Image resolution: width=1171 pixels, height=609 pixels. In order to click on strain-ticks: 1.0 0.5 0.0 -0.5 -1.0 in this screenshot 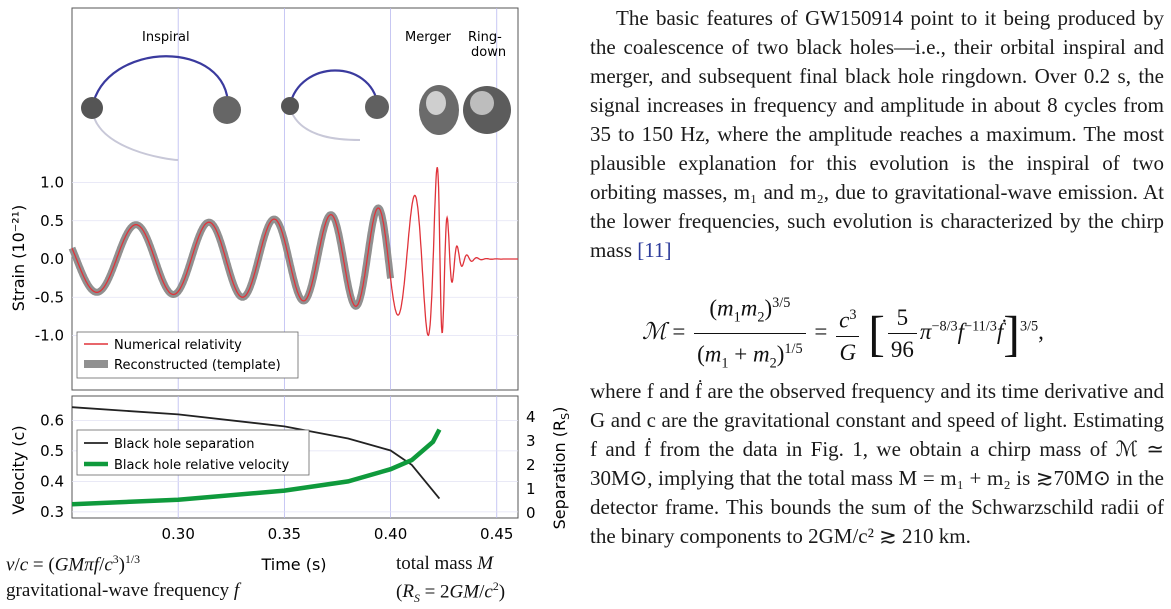, I will do `click(49, 259)`.